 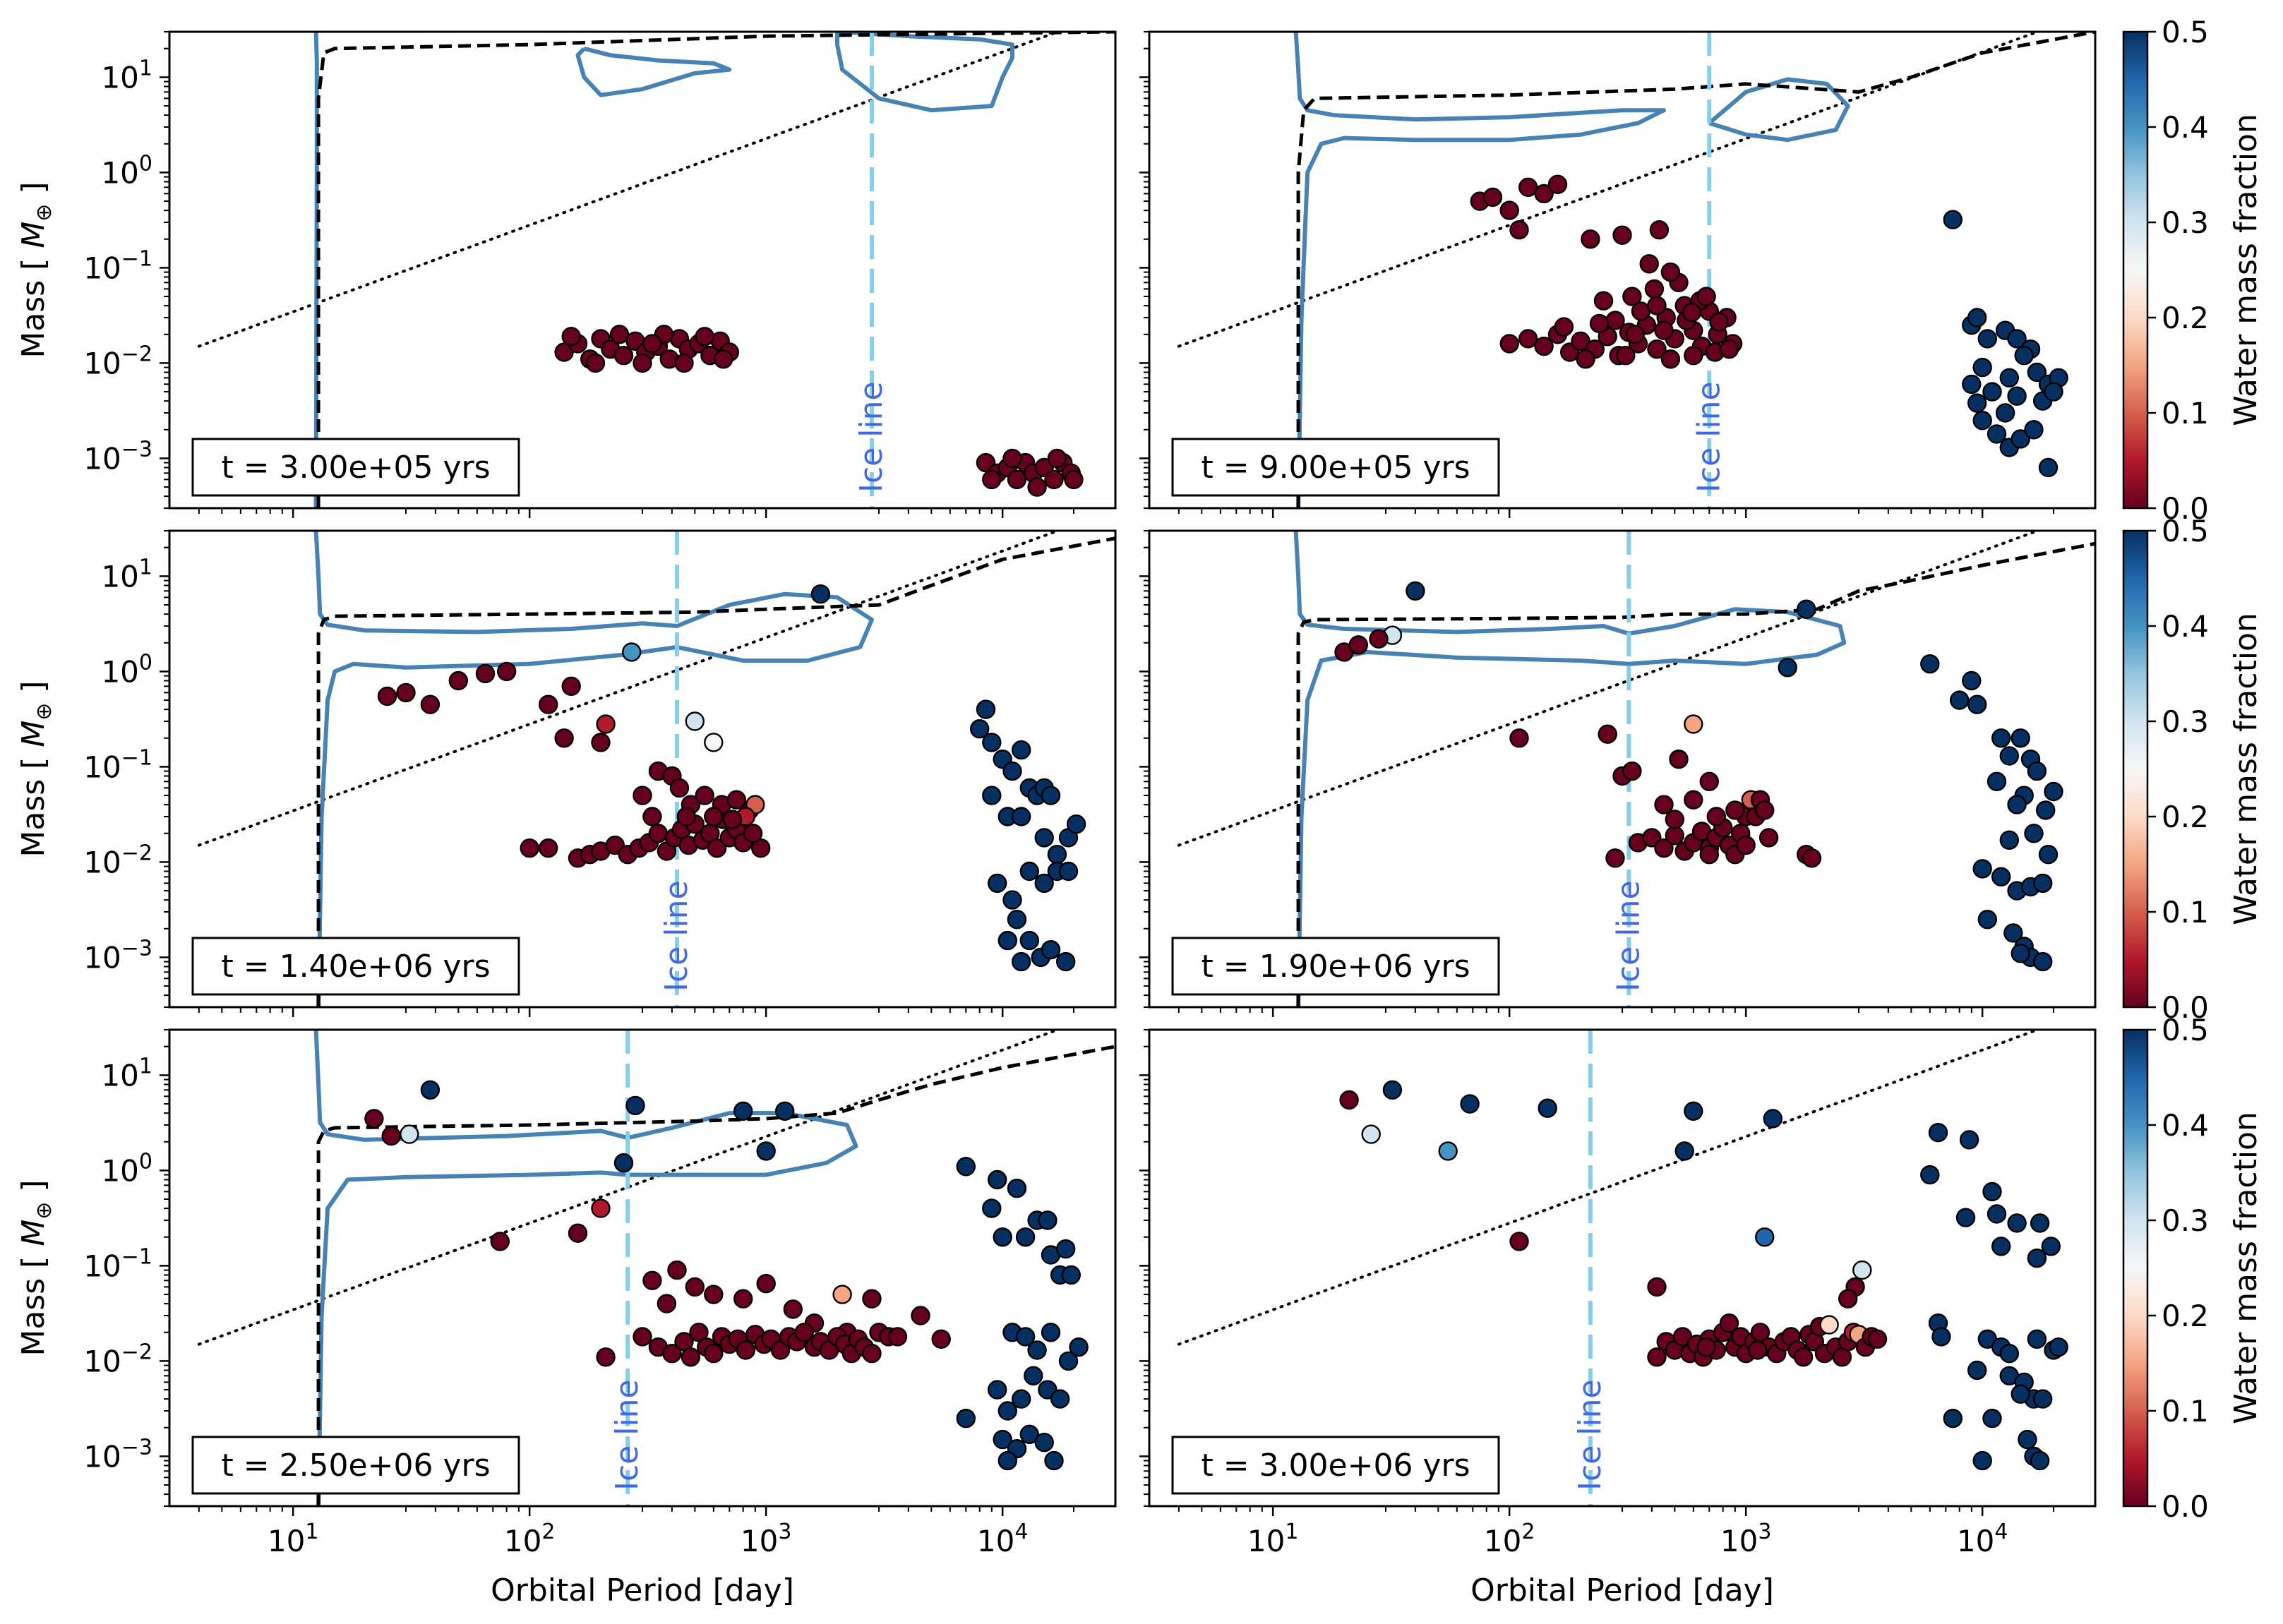 What do you see at coordinates (117, 1454) in the screenshot?
I see `y-tick-label: 10⁻³` at bounding box center [117, 1454].